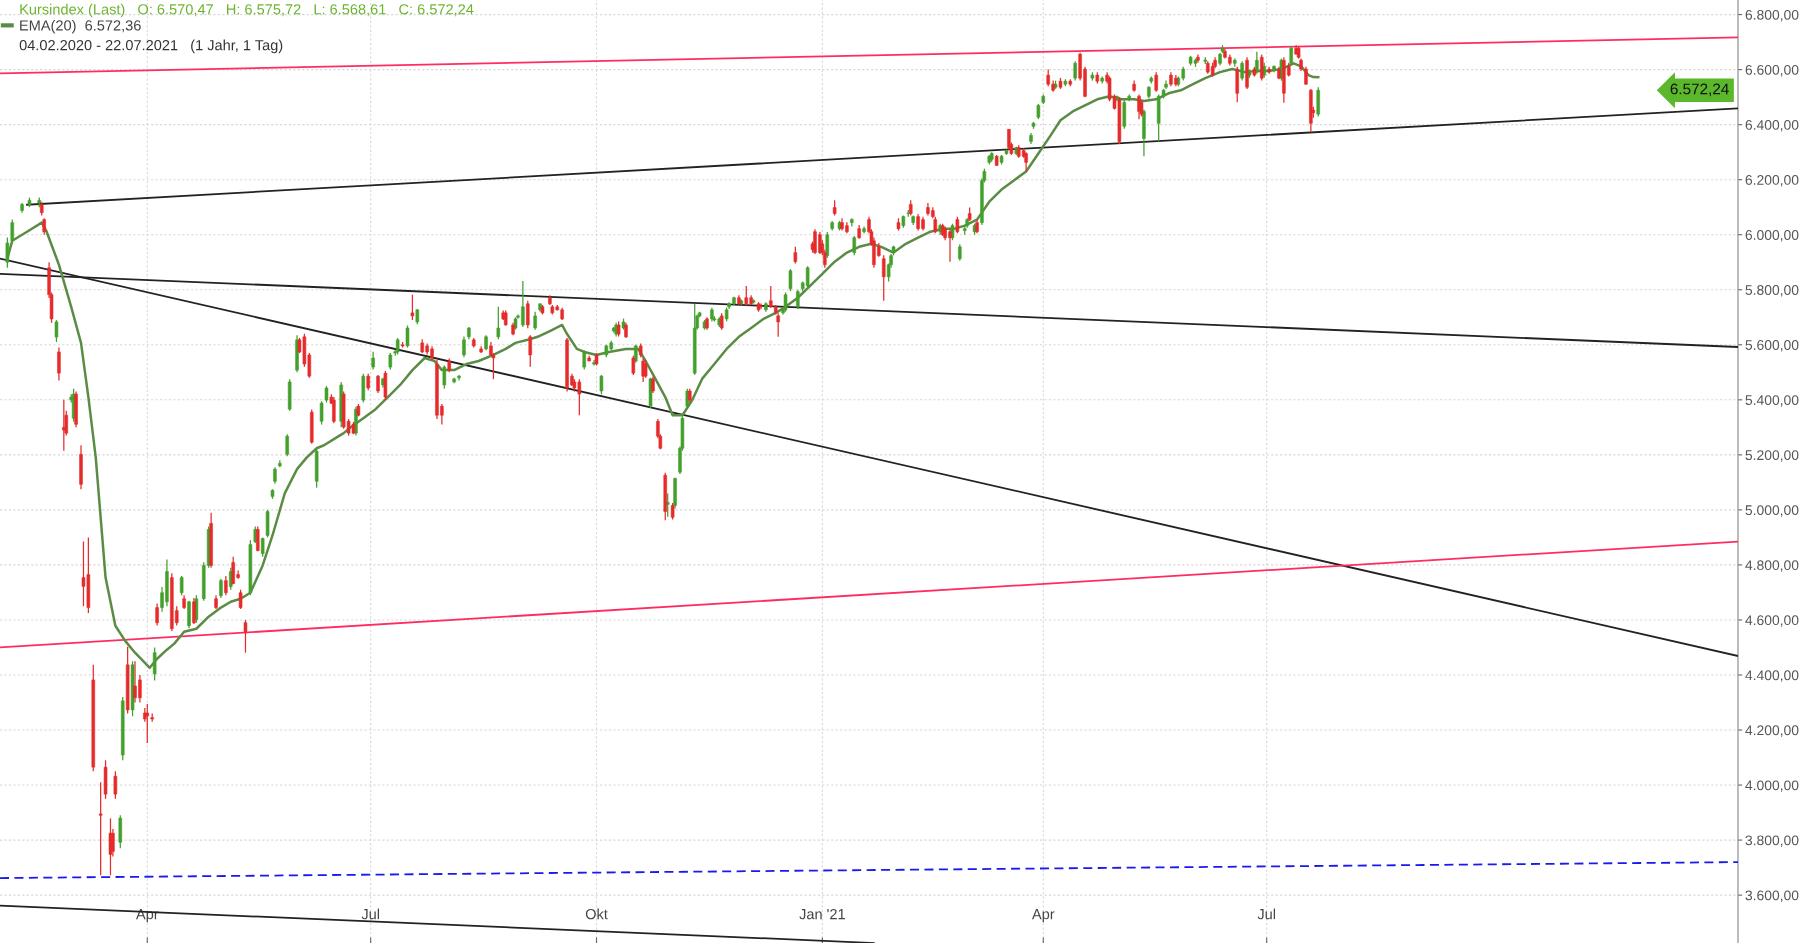 Image resolution: width=1815 pixels, height=943 pixels. What do you see at coordinates (1772, 125) in the screenshot?
I see `y-tick-label: 6.400,00` at bounding box center [1772, 125].